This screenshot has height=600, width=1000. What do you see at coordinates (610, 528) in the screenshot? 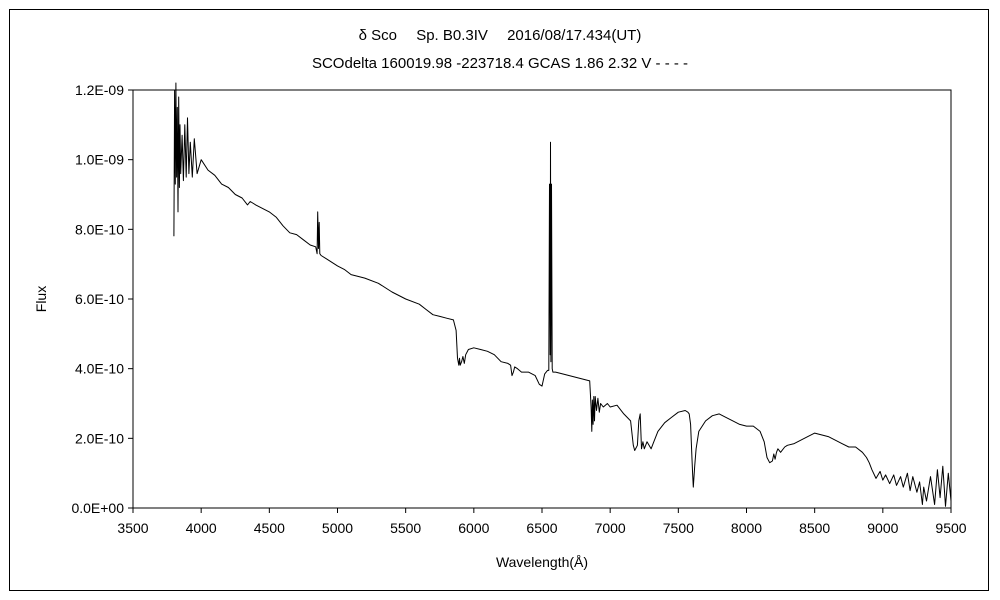
I see `x-tick-label: 7000` at bounding box center [610, 528].